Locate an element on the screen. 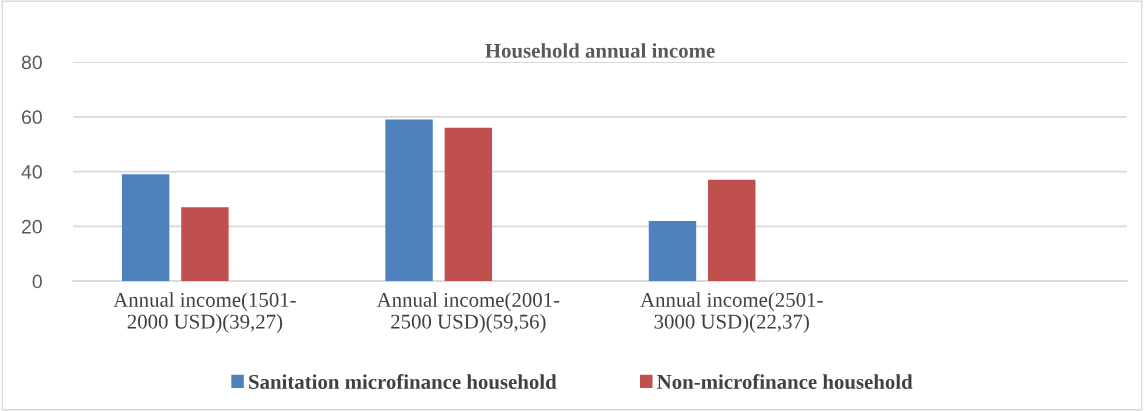 The image size is (1144, 411). x-tick-label: Annual income(1501- 2000 USD)(39,27) is located at coordinates (204, 312).